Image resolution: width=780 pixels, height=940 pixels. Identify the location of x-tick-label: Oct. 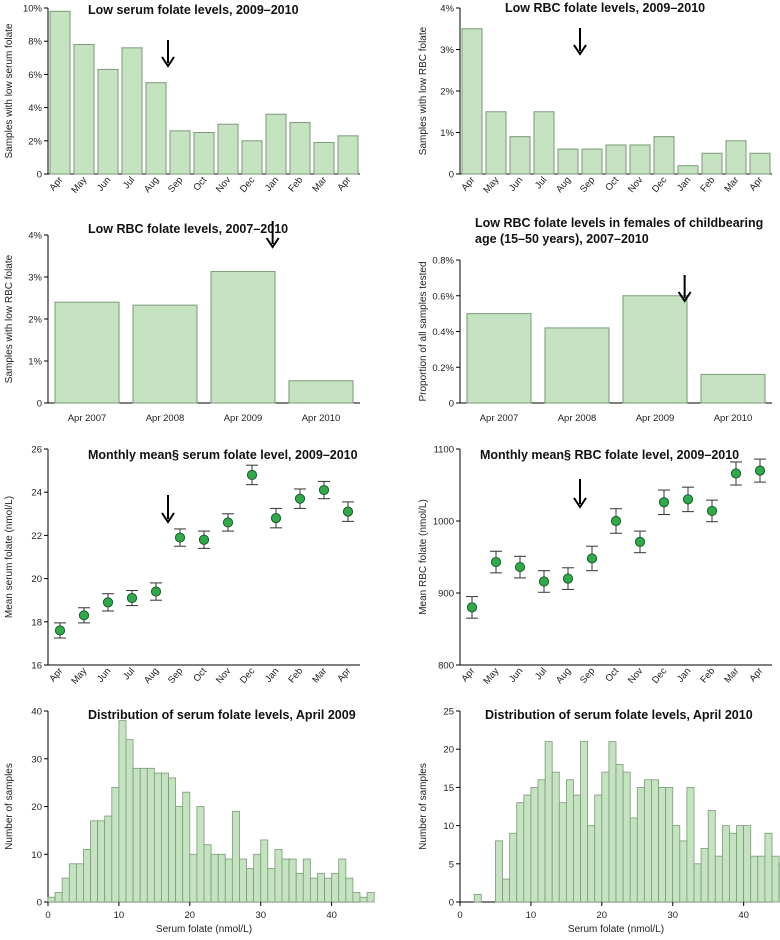
(612, 184).